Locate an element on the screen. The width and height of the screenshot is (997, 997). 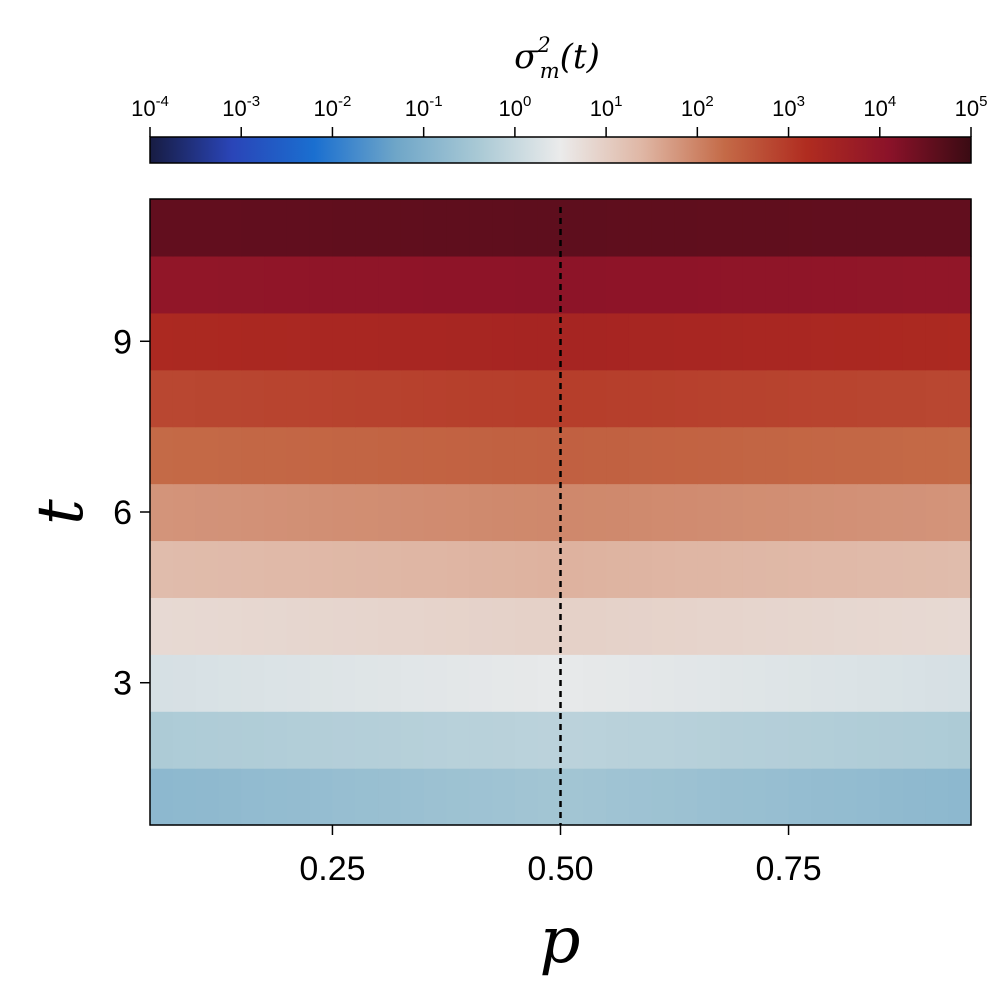
colorbar-tick-label: 10⁴ is located at coordinates (879, 107).